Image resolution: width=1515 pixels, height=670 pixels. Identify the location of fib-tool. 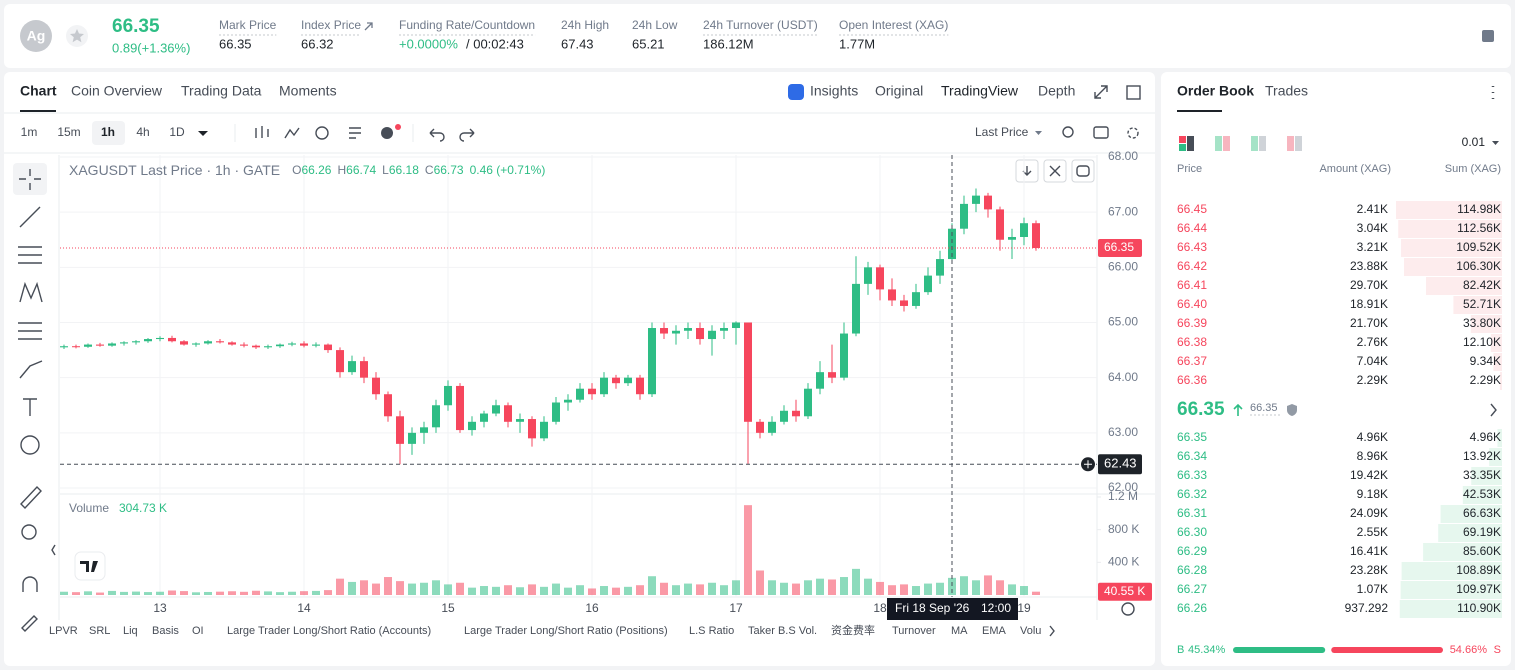
(30, 331).